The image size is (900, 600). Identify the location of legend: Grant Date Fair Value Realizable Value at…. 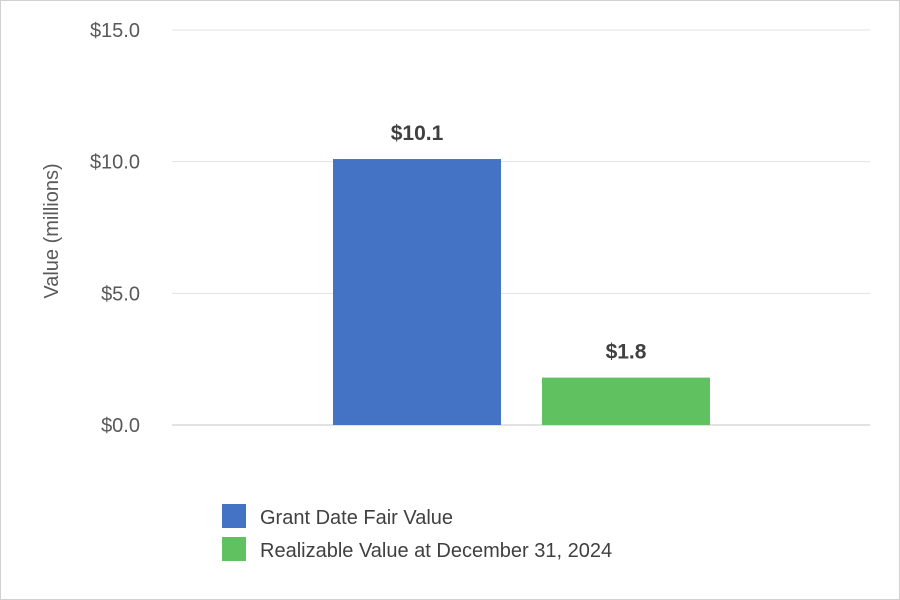
(417, 533).